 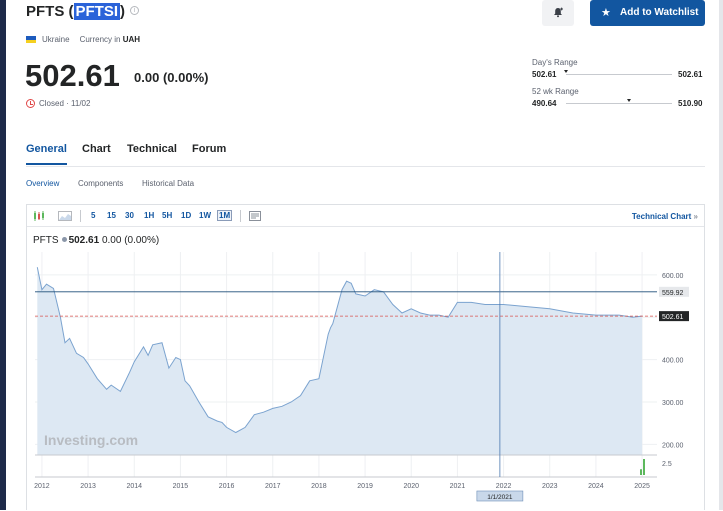 I want to click on volume-scale-label: 2.5, so click(x=667, y=464).